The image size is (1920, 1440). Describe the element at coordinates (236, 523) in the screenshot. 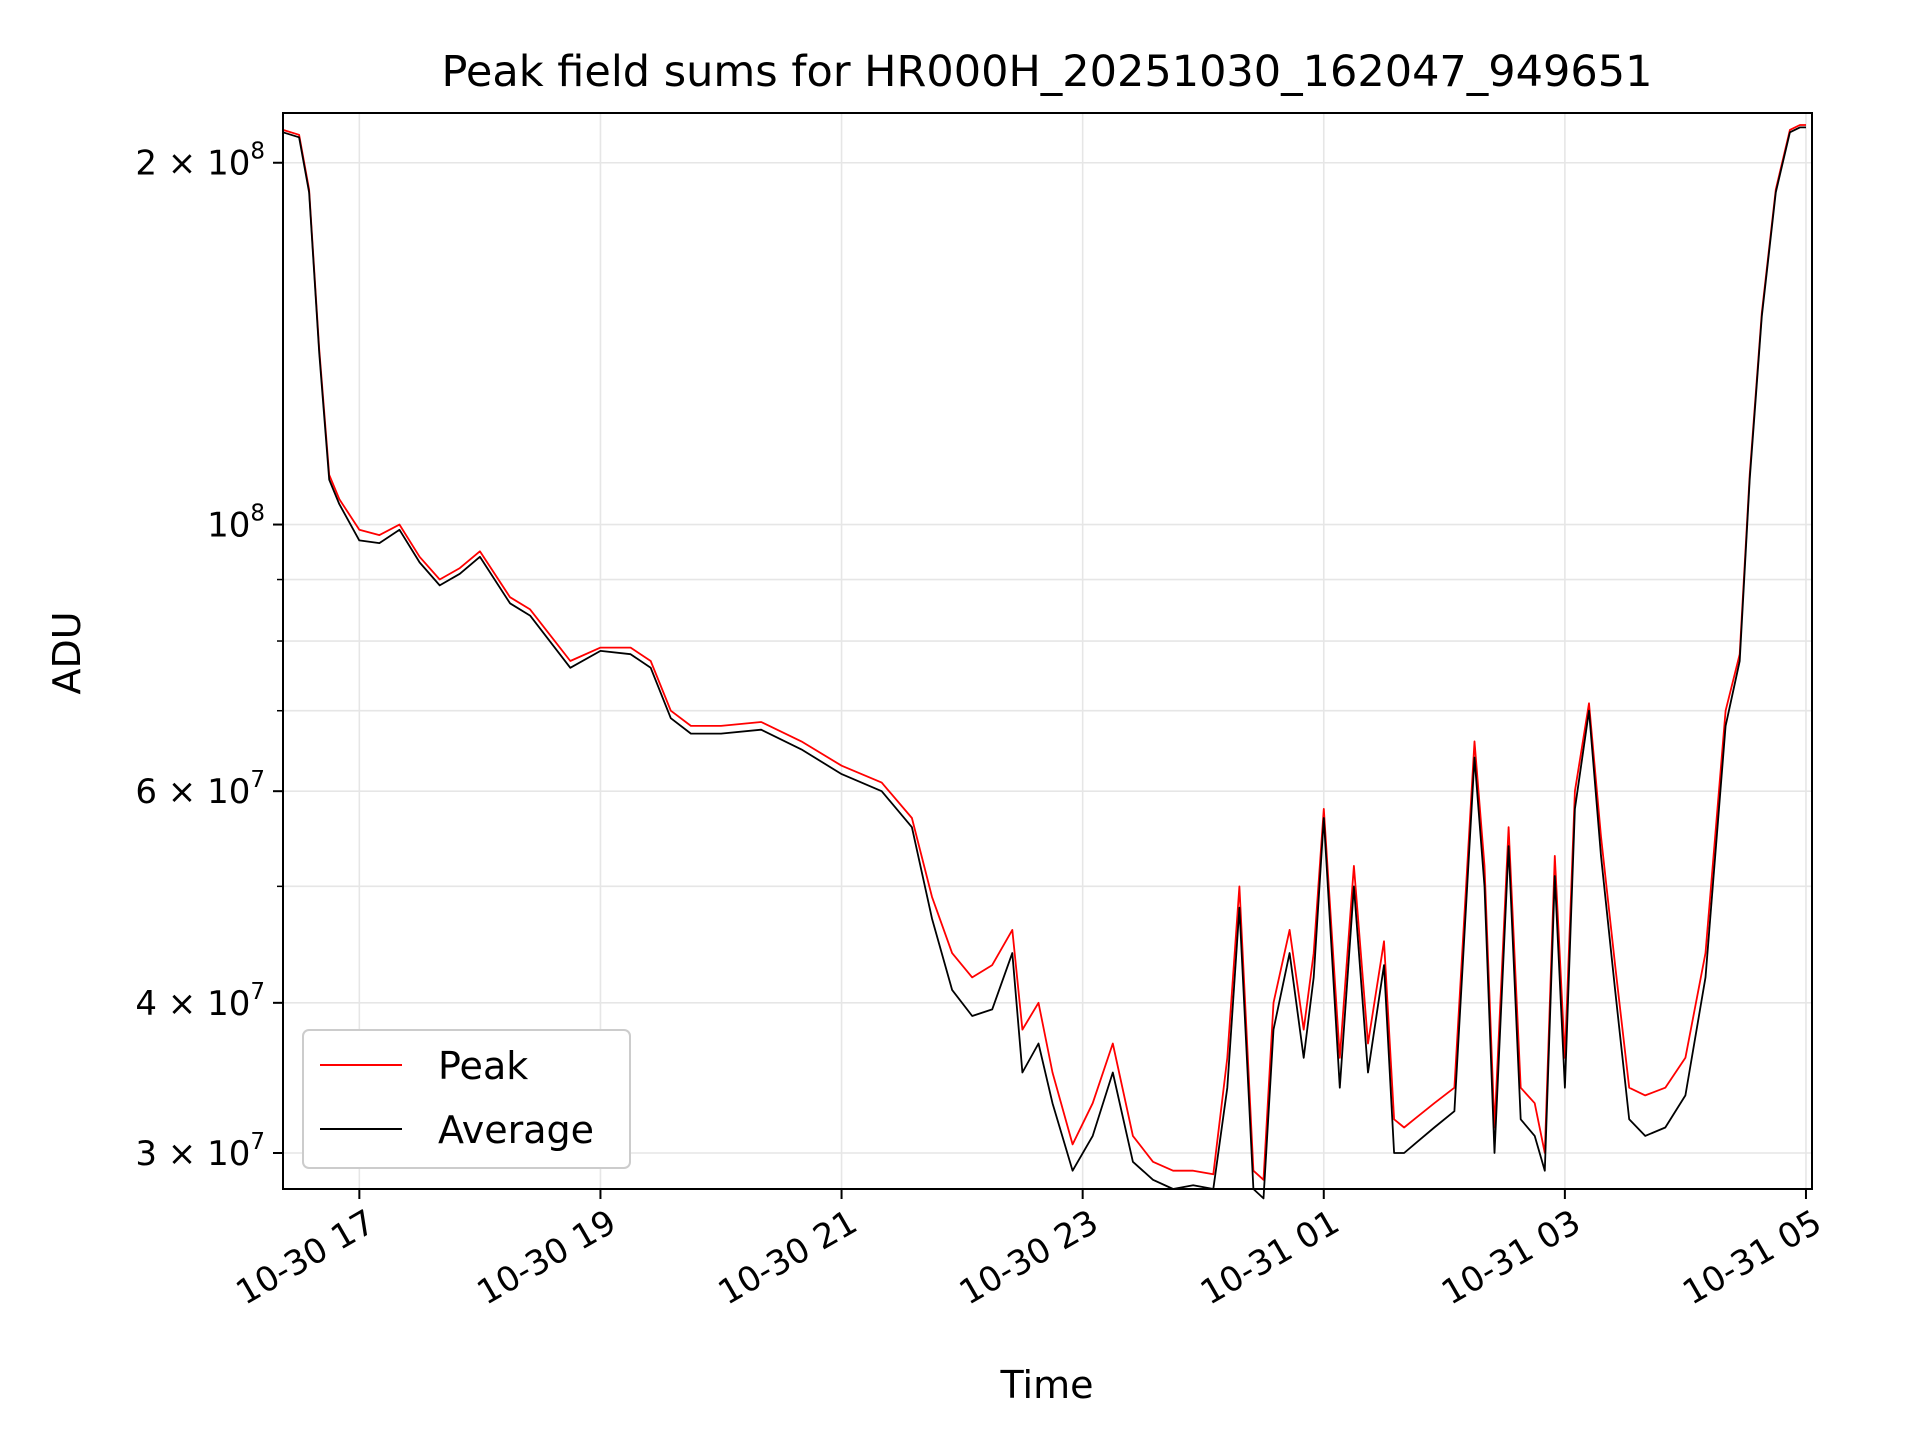

I see `y-tick-label: 108` at that location.